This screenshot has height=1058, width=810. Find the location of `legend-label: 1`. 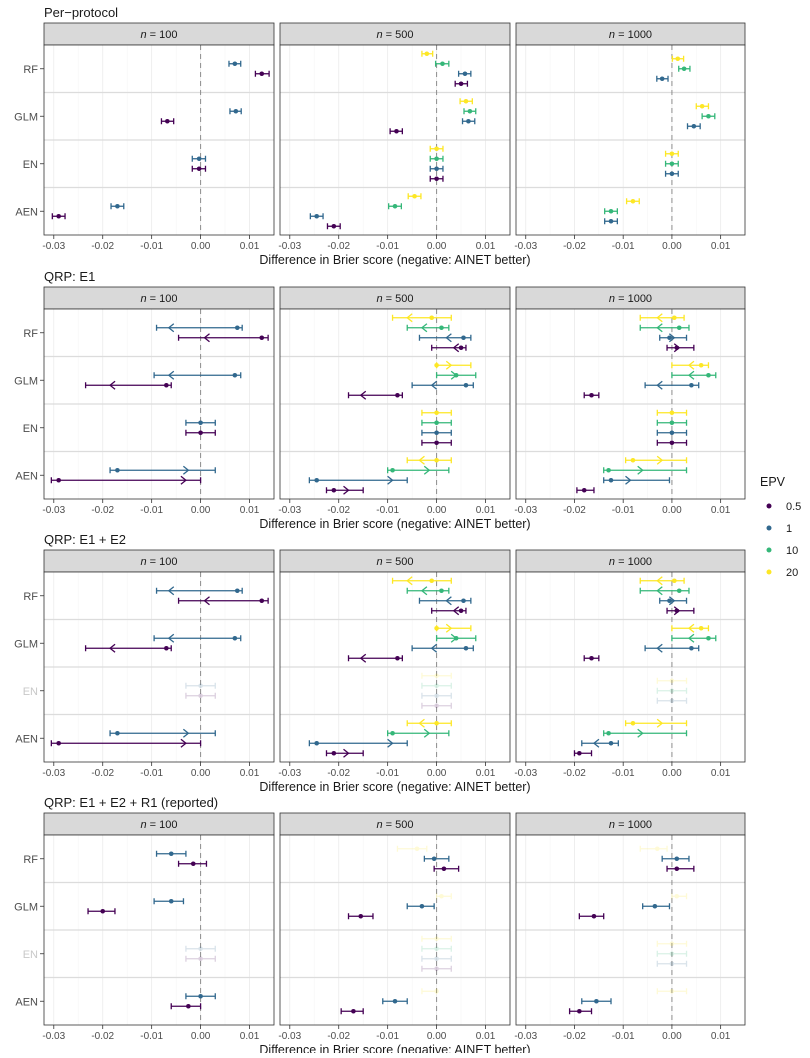

legend-label: 1 is located at coordinates (789, 529).